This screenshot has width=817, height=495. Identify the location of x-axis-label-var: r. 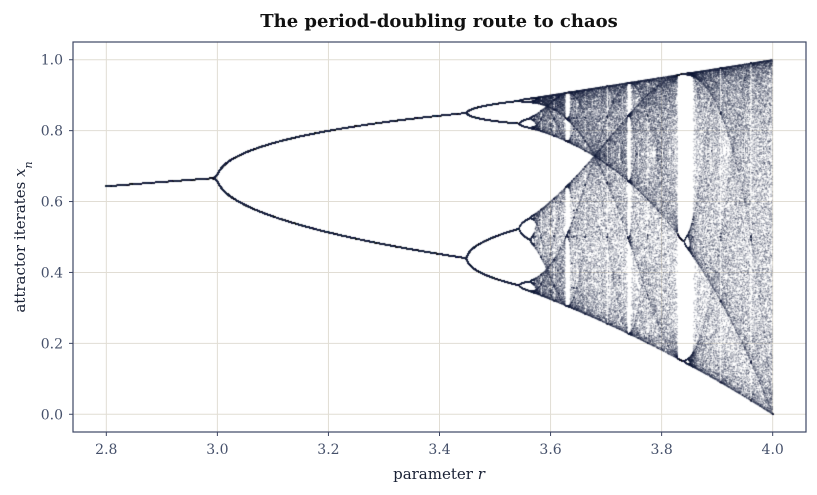
(482, 474).